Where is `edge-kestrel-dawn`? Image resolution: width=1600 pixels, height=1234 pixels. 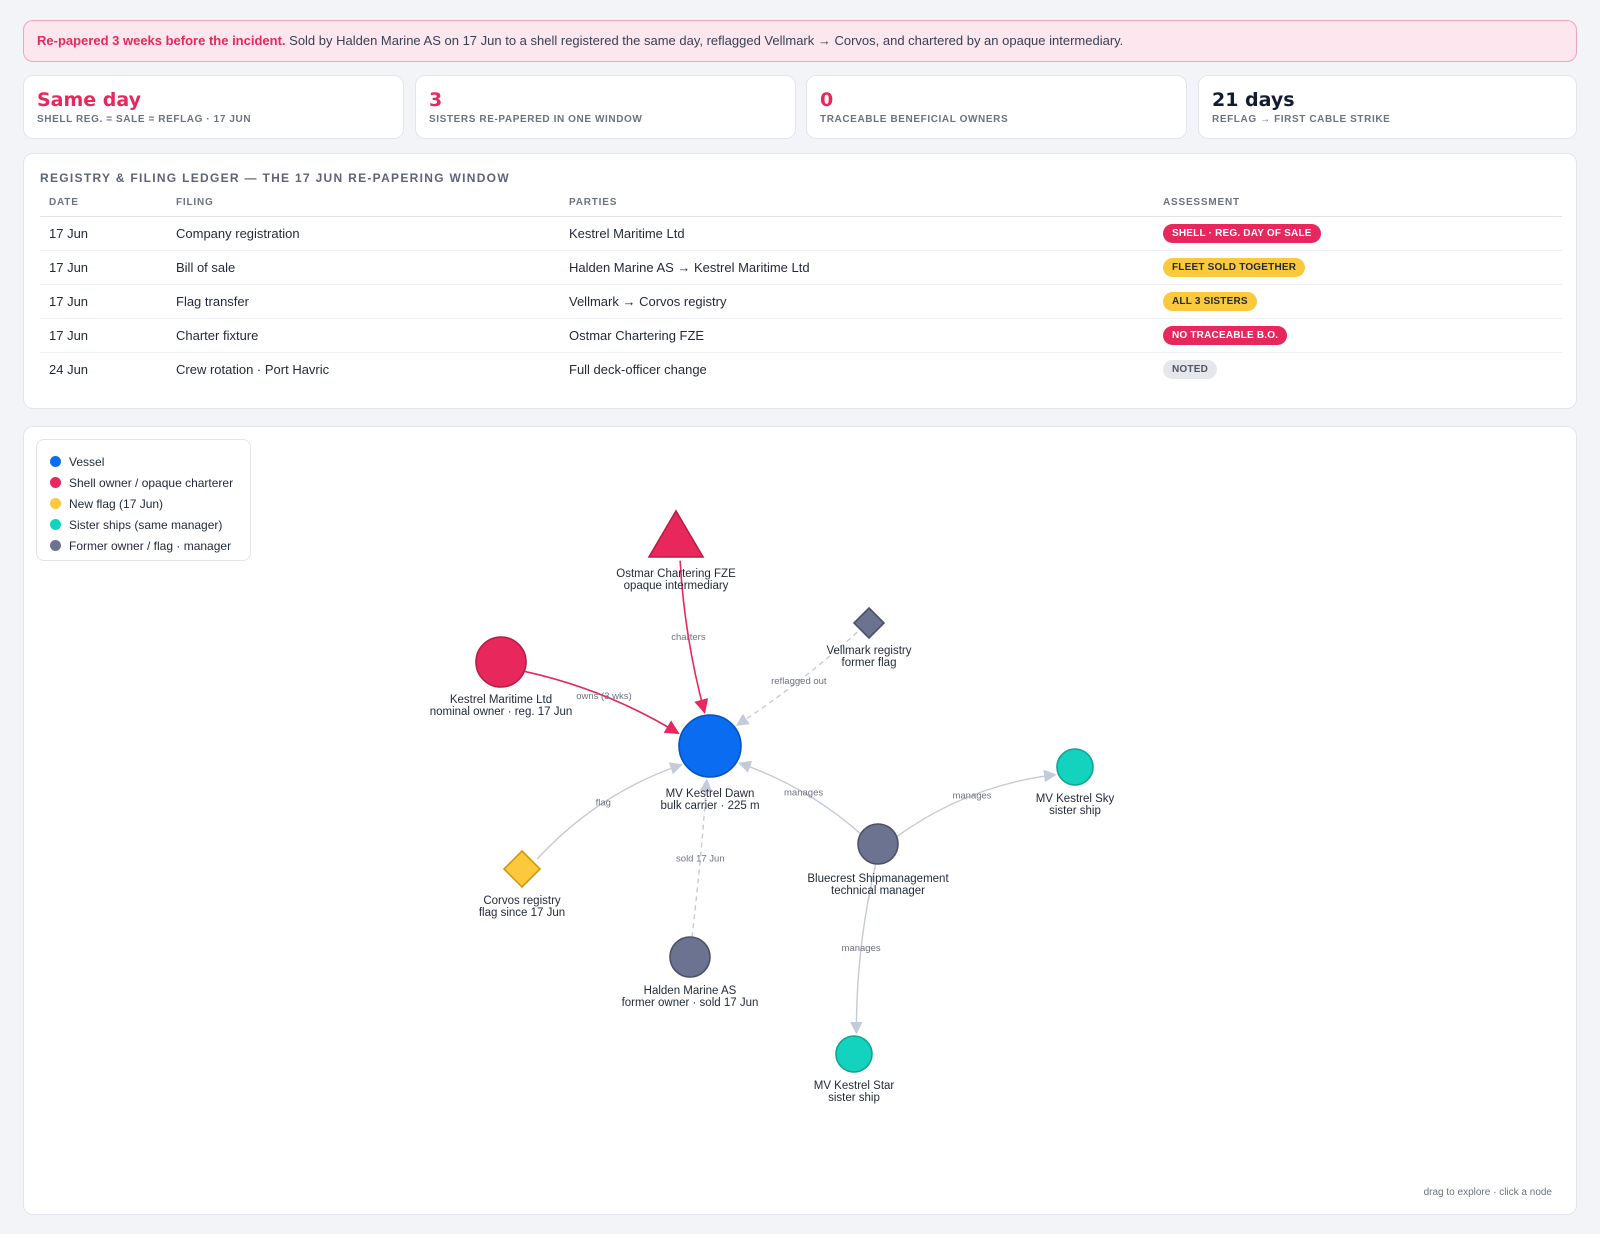
edge-kestrel-dawn is located at coordinates (602, 702).